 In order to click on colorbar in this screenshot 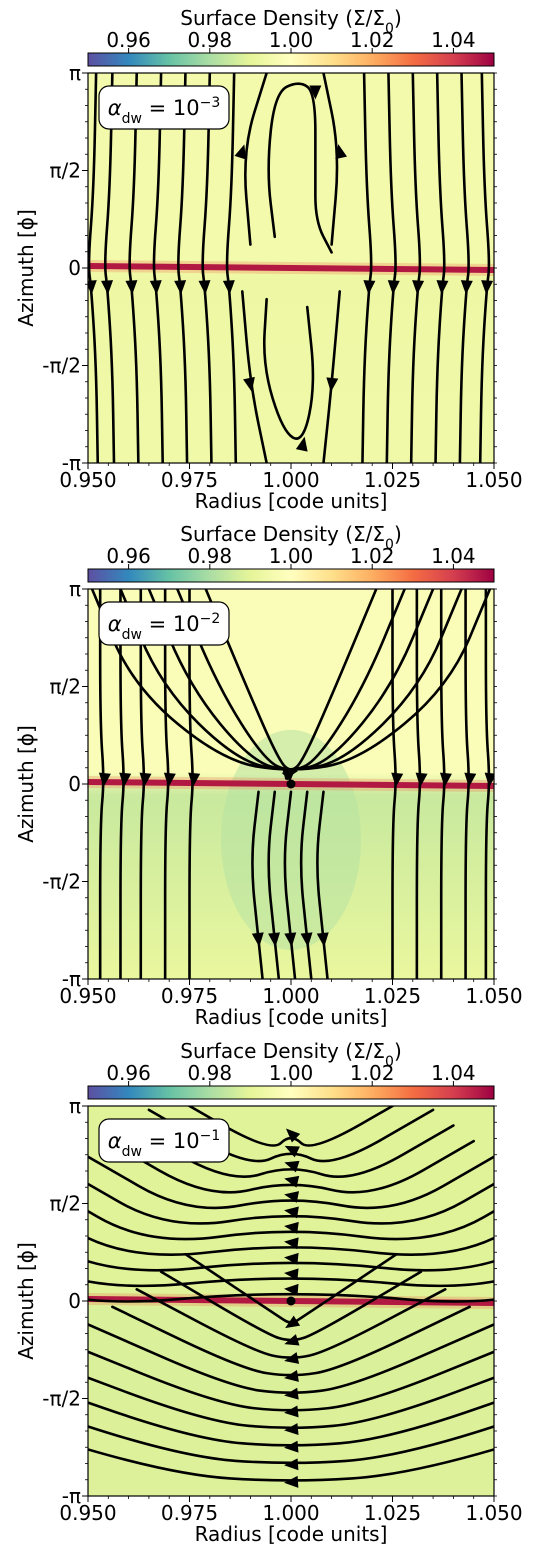, I will do `click(291, 59)`.